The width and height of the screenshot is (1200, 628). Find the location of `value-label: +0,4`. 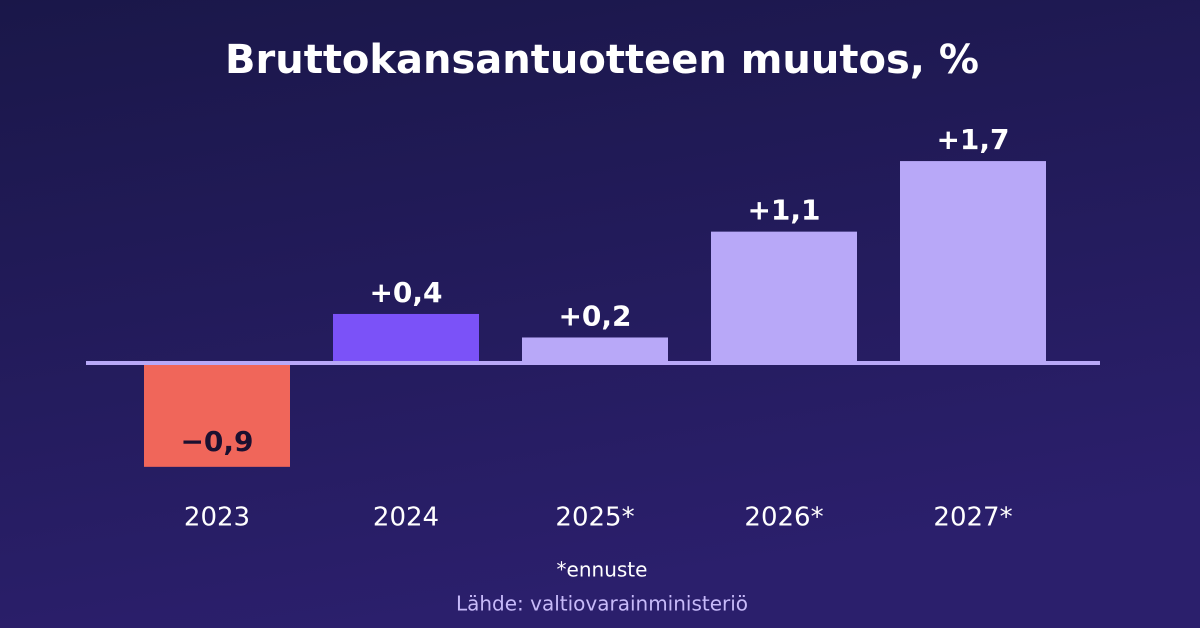

value-label: +0,4 is located at coordinates (405, 292).